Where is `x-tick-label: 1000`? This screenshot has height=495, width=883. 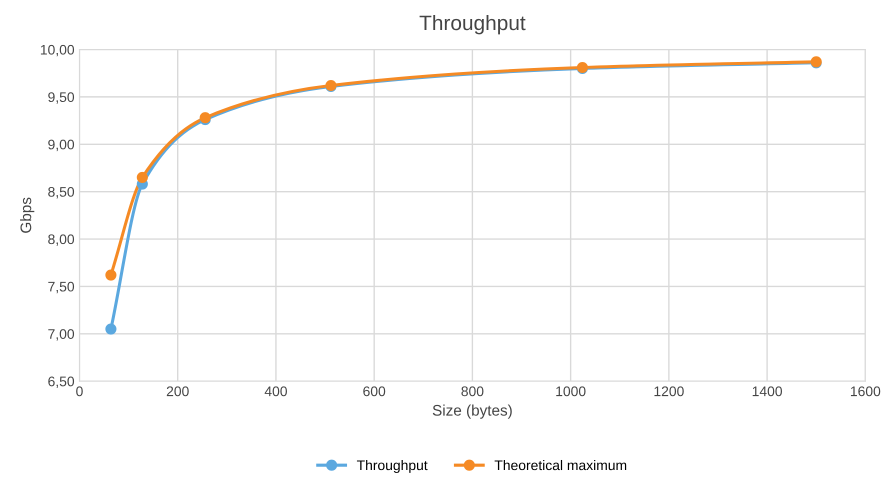 x-tick-label: 1000 is located at coordinates (571, 391).